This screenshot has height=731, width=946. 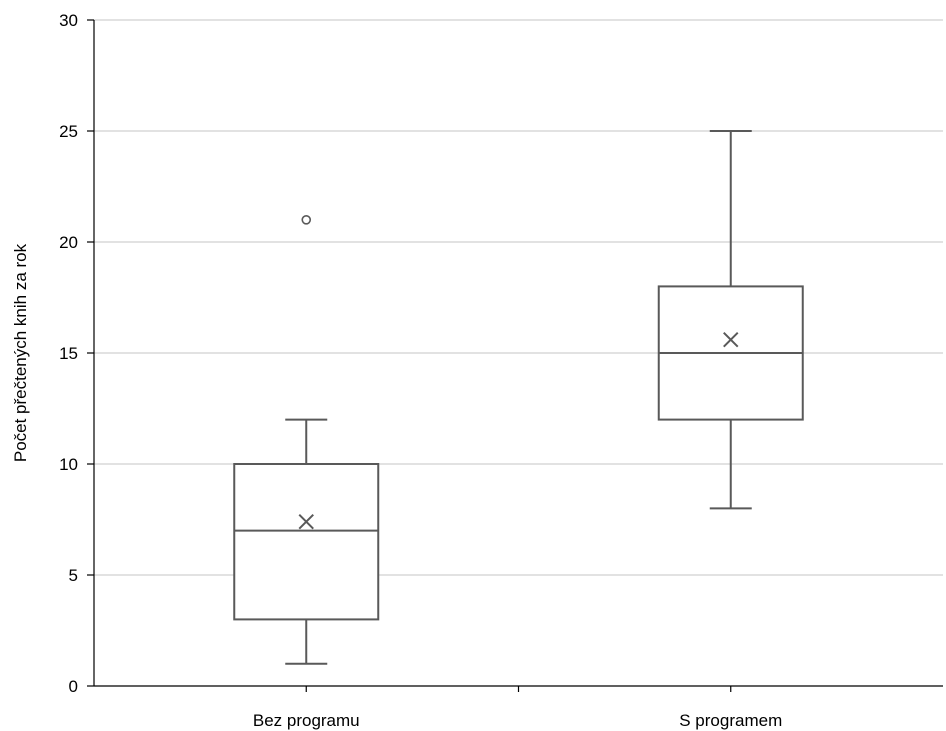 What do you see at coordinates (730, 720) in the screenshot?
I see `x-tick-label: S programem` at bounding box center [730, 720].